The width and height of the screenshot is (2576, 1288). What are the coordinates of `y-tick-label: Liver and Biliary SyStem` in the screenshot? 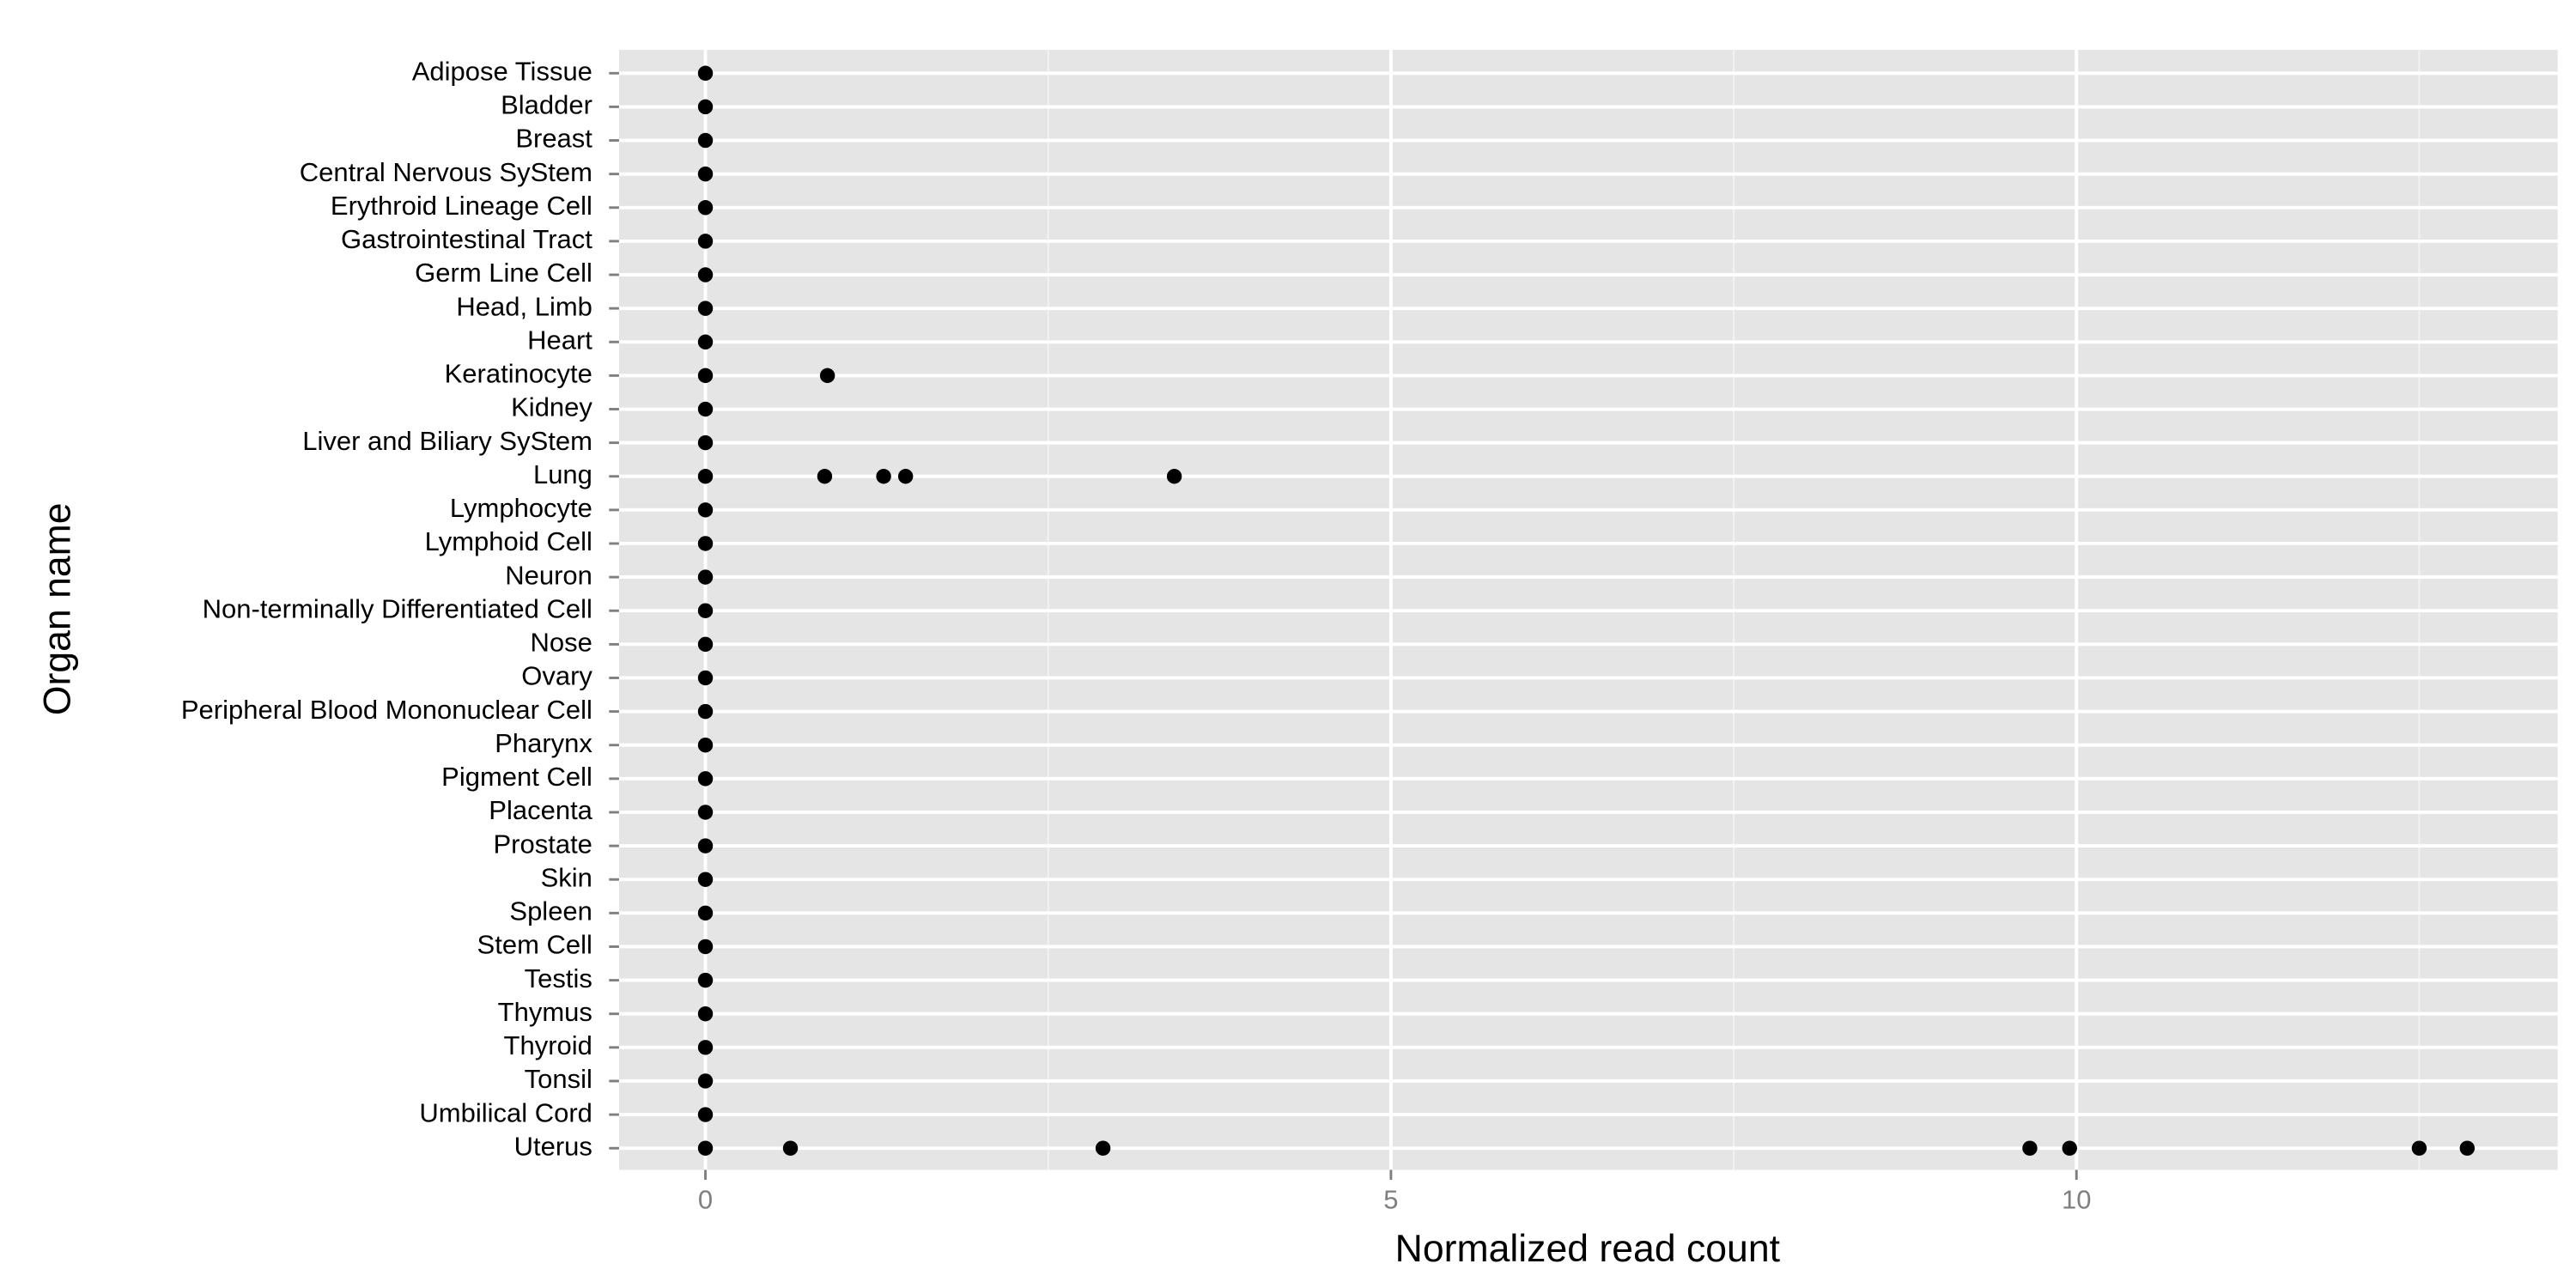 It's located at (447, 441).